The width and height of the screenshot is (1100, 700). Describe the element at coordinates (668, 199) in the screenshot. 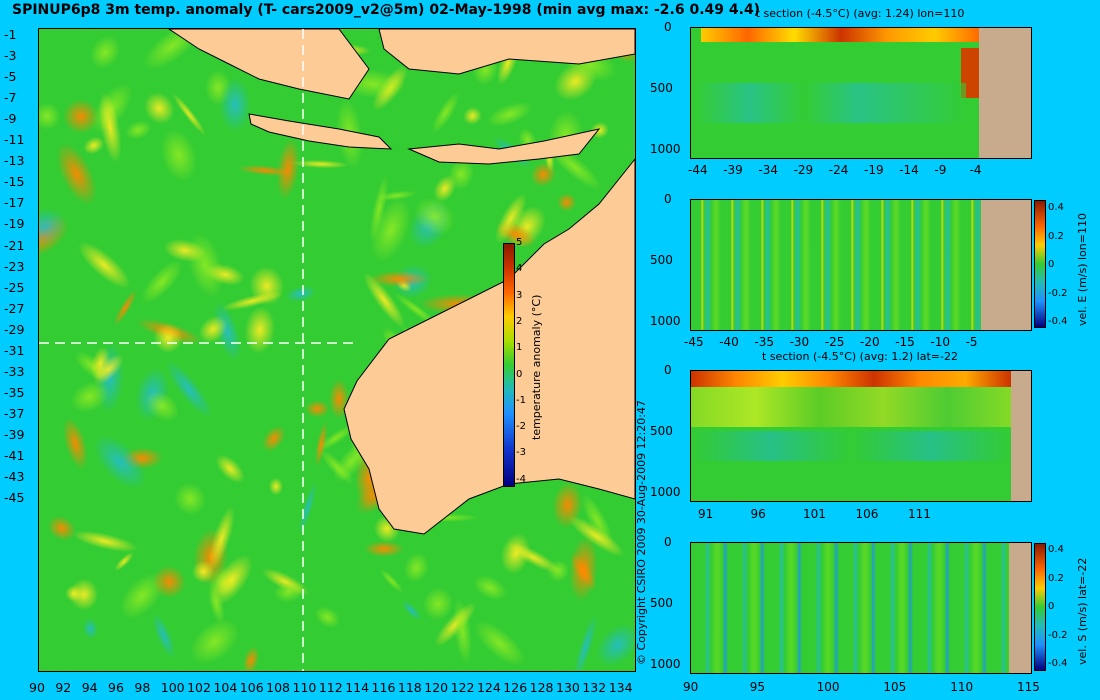

I see `panel2-y-tick: 0` at that location.